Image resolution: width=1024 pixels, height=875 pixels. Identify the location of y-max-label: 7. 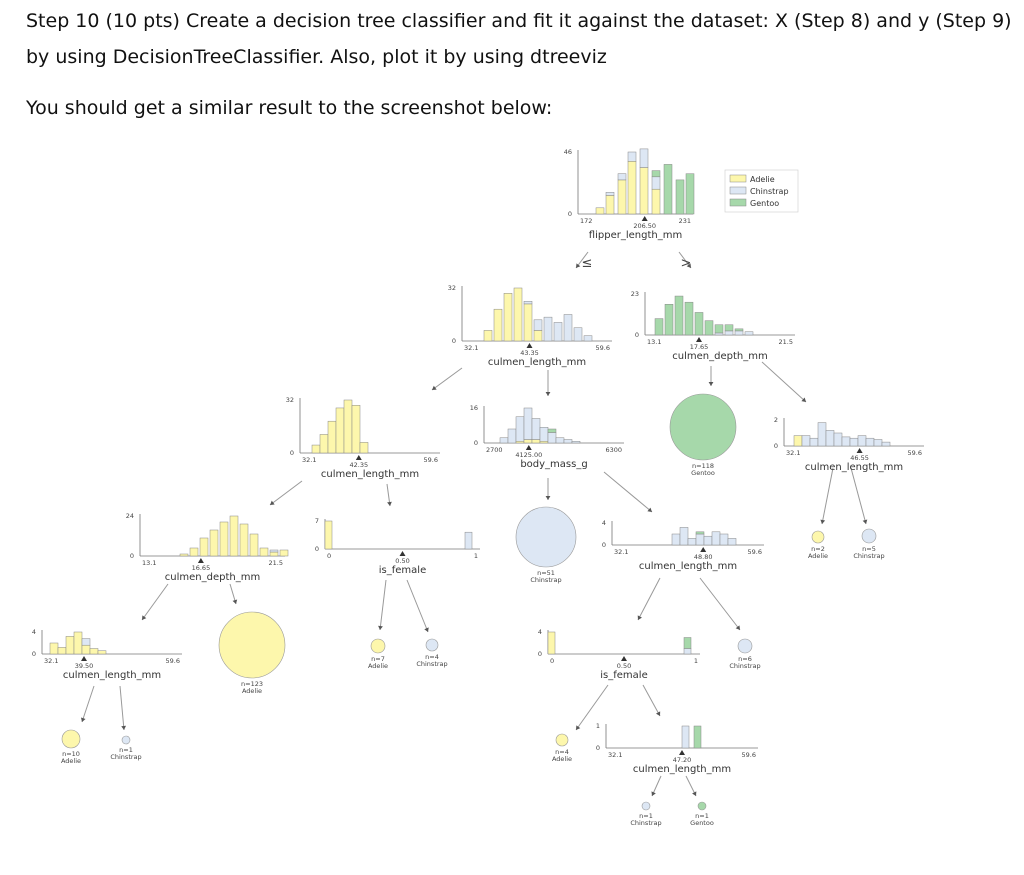
(317, 521).